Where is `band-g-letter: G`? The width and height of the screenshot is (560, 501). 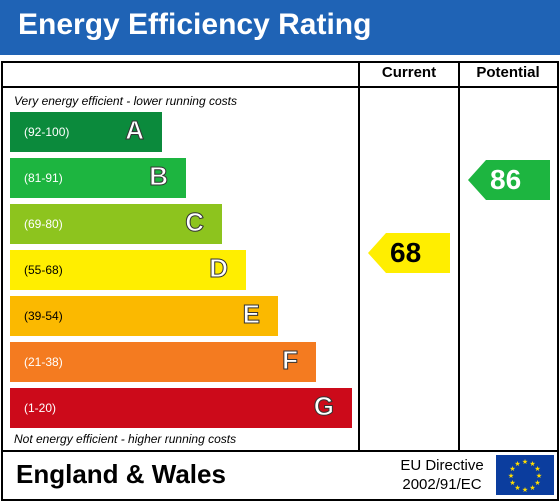 band-g-letter: G is located at coordinates (323, 406).